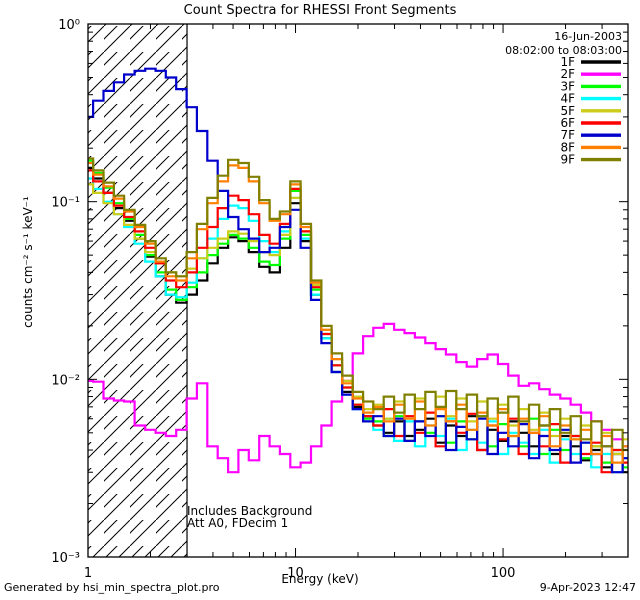  What do you see at coordinates (320, 579) in the screenshot?
I see `x-axis-label: Energy (keV)` at bounding box center [320, 579].